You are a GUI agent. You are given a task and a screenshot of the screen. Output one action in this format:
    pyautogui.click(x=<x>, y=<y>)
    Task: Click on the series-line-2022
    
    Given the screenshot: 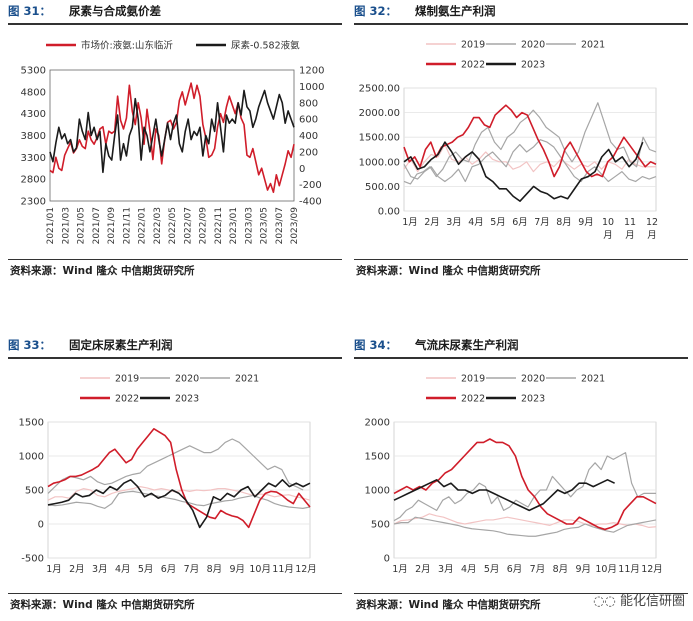 What is the action you would take?
    pyautogui.click(x=179, y=478)
    